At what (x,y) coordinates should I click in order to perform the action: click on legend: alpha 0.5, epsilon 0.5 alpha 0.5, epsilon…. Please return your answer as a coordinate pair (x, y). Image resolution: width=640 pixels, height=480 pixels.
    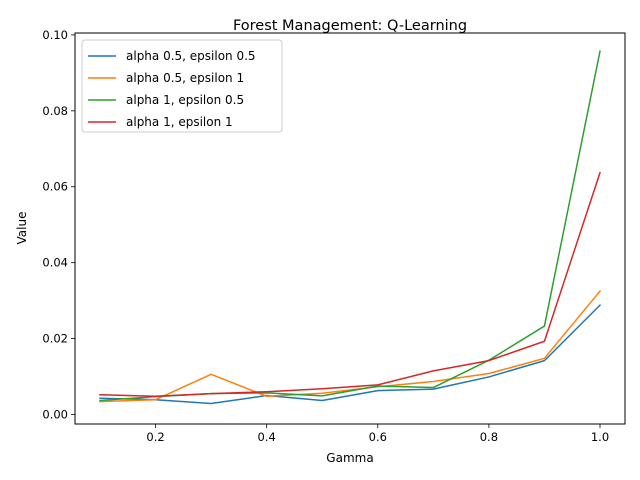
    Looking at the image, I should click on (182, 86).